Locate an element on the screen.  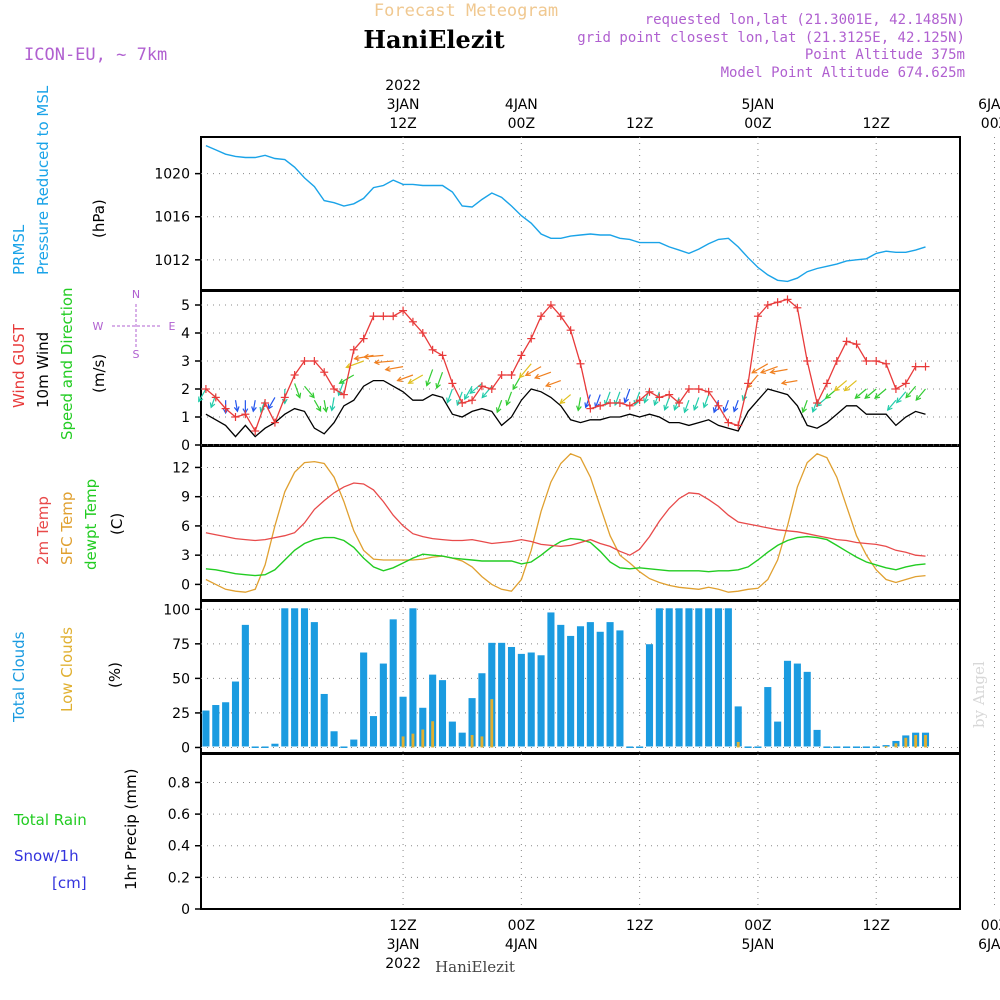
wind-10m-title: 10m Wind is located at coordinates (43, 370).